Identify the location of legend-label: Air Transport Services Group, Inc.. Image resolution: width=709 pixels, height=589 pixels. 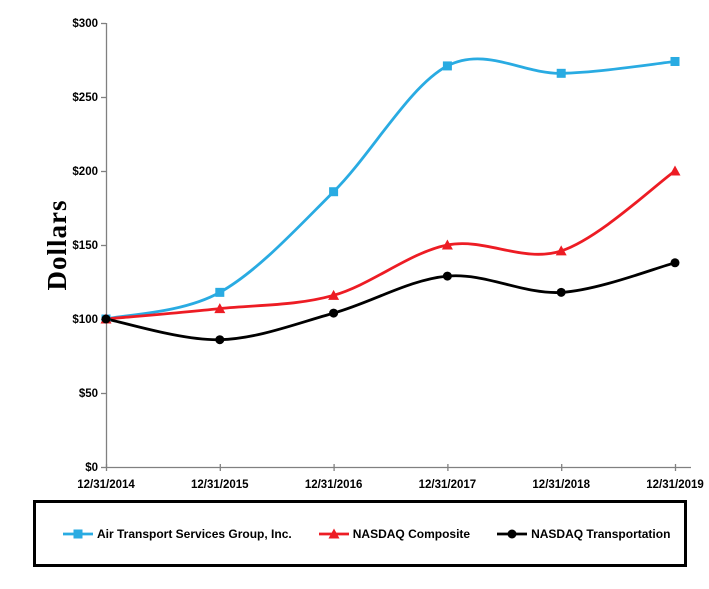
(194, 533).